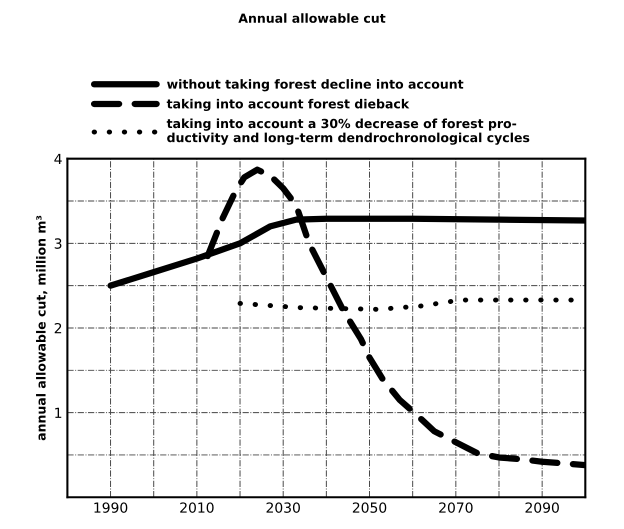  Describe the element at coordinates (58, 328) in the screenshot. I see `y-tick-label: 2` at that location.